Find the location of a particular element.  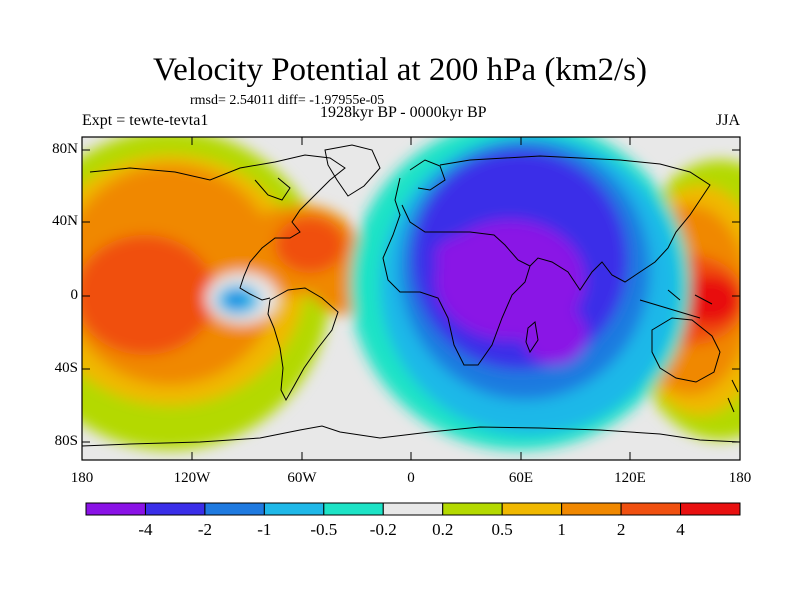

madagascar-coast is located at coordinates (532, 337).